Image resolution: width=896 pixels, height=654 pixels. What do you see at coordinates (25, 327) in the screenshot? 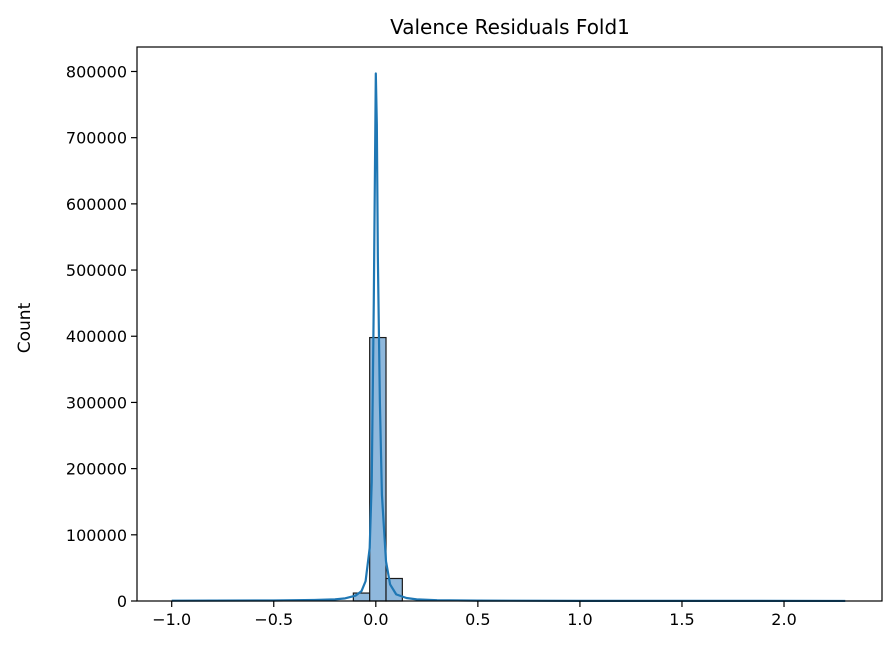
I see `y-axis-label: Count` at bounding box center [25, 327].